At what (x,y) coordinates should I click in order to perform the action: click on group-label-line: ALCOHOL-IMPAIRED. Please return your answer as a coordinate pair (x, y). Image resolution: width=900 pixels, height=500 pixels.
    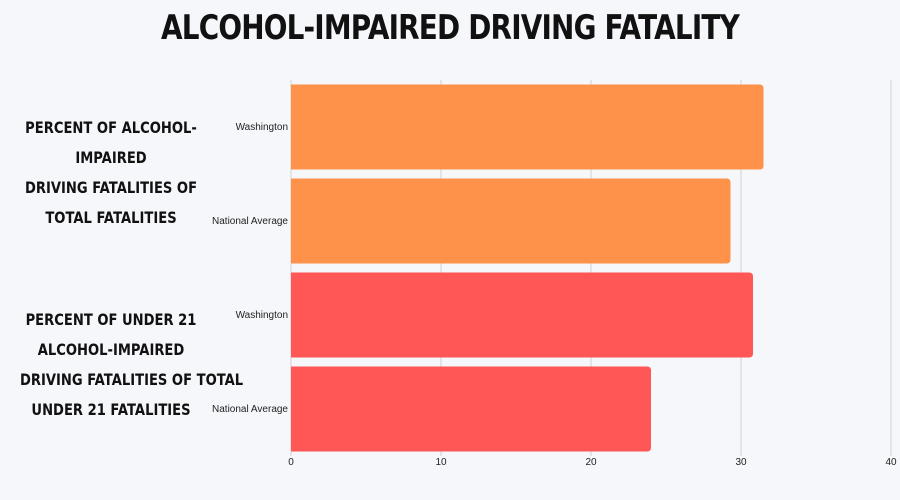
    Looking at the image, I should click on (111, 349).